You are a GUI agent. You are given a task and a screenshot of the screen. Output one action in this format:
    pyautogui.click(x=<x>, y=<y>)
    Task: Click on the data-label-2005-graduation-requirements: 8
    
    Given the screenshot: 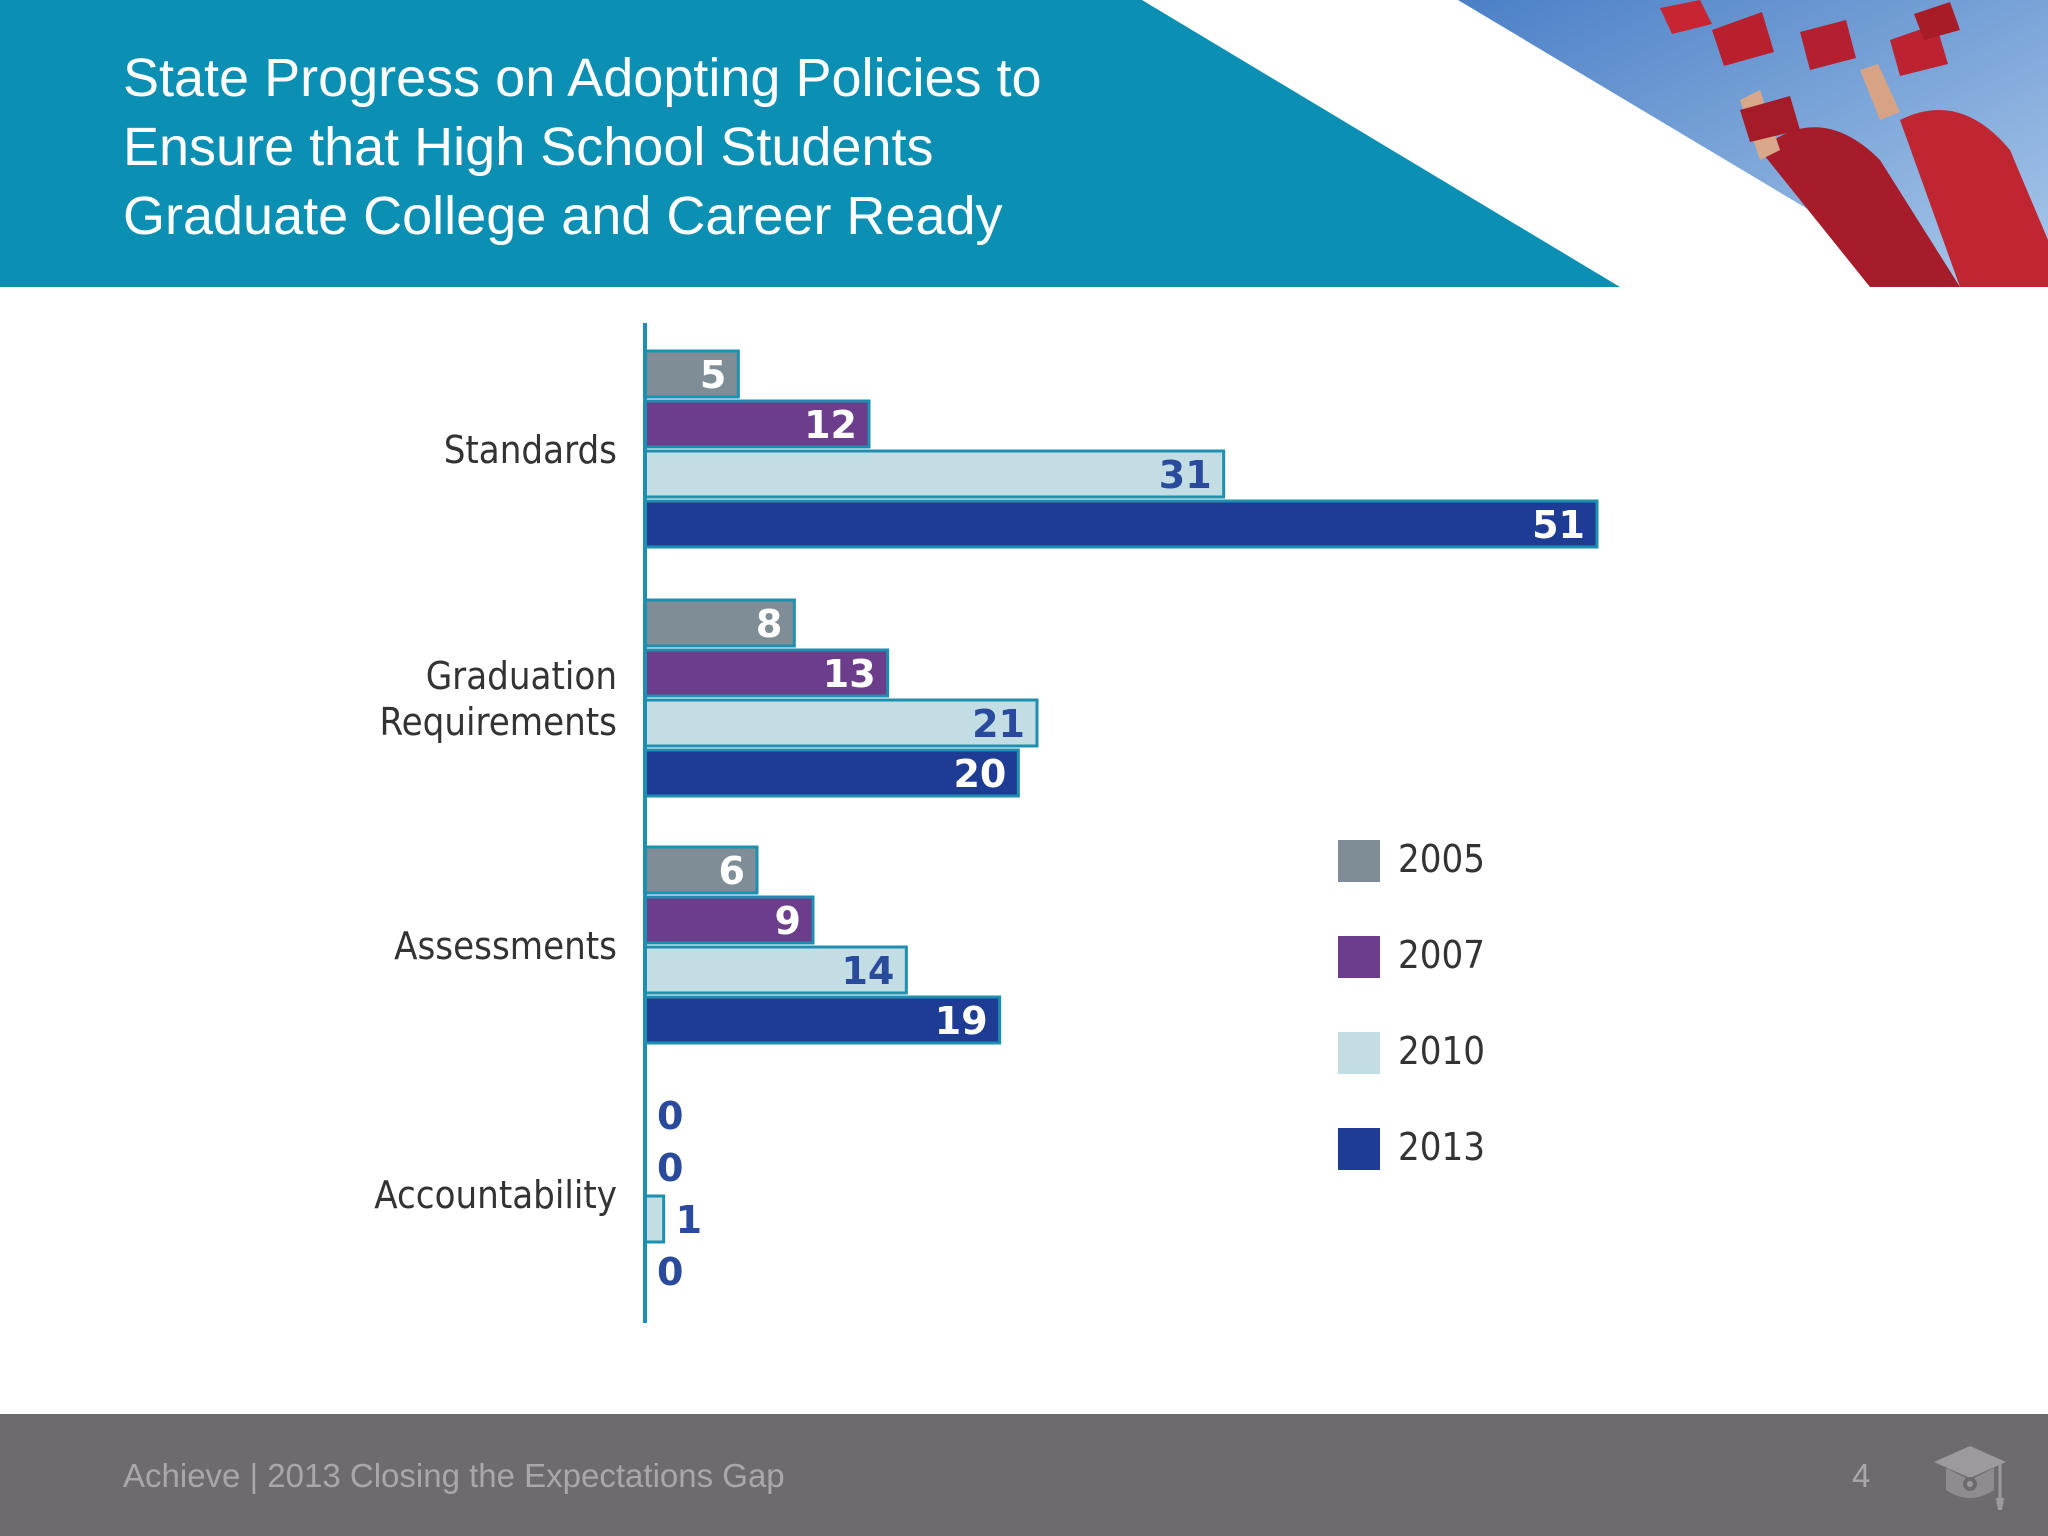 What is the action you would take?
    pyautogui.click(x=769, y=624)
    